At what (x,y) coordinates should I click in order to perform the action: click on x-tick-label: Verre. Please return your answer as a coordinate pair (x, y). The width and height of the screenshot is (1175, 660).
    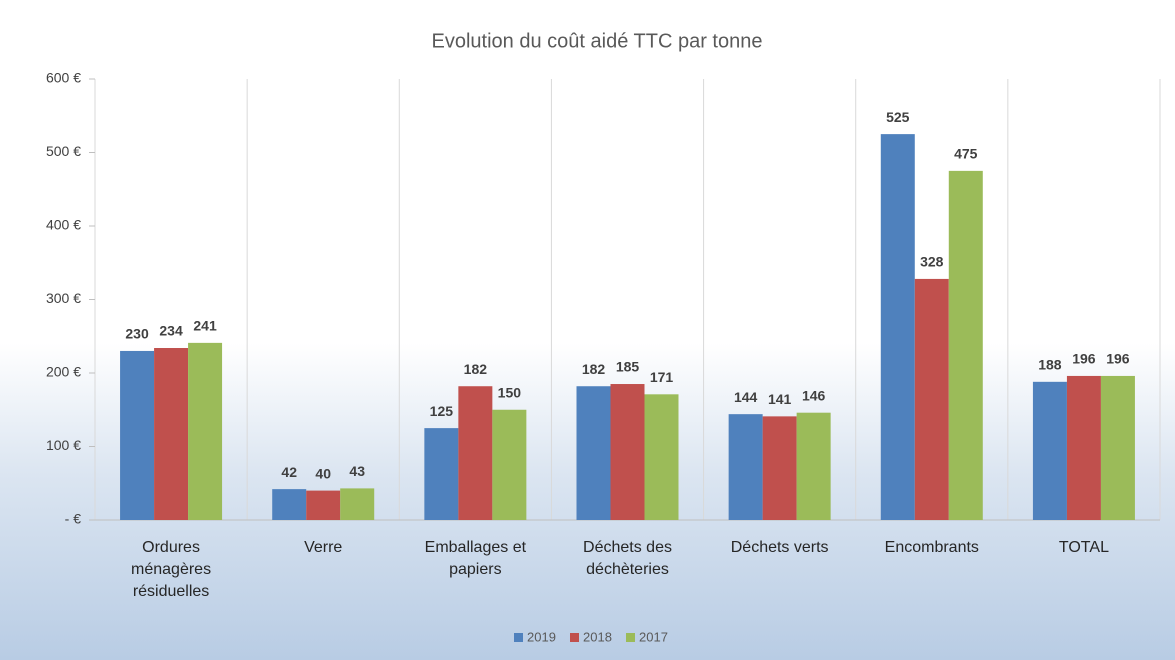
    Looking at the image, I should click on (323, 547).